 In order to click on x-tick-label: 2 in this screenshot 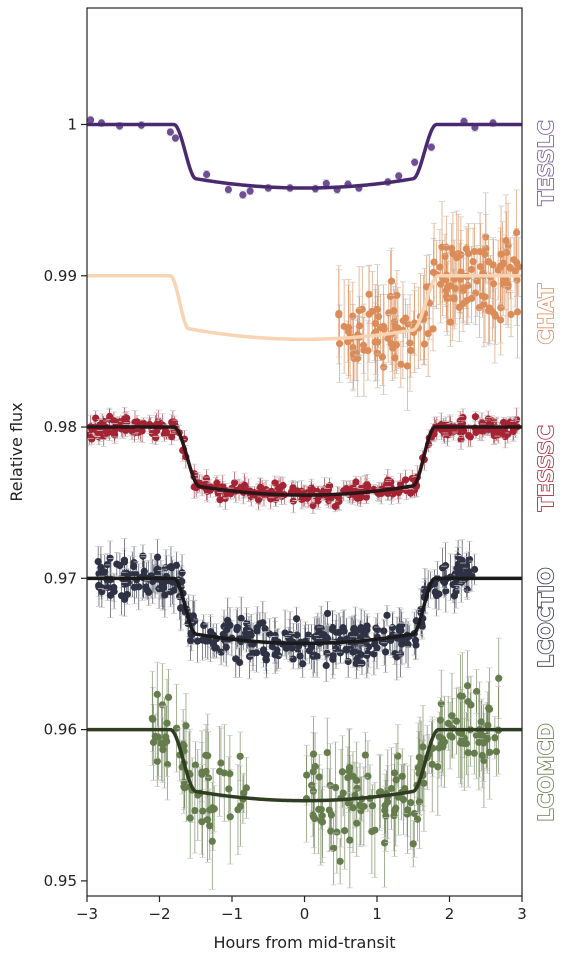, I will do `click(450, 914)`.